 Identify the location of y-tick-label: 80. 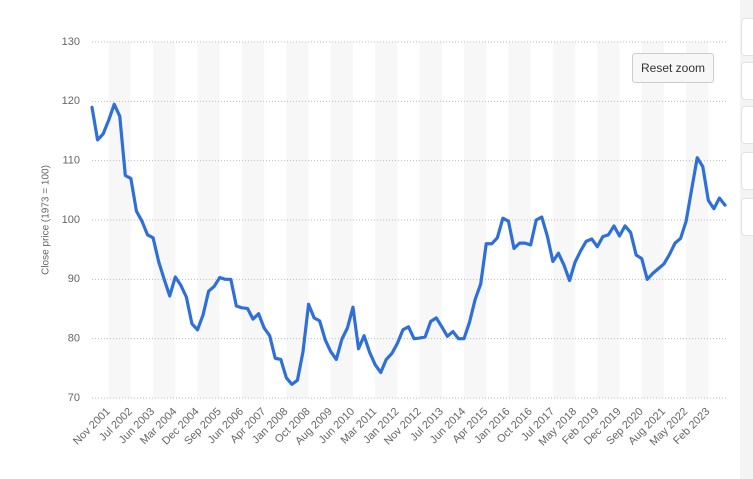
(74, 339).